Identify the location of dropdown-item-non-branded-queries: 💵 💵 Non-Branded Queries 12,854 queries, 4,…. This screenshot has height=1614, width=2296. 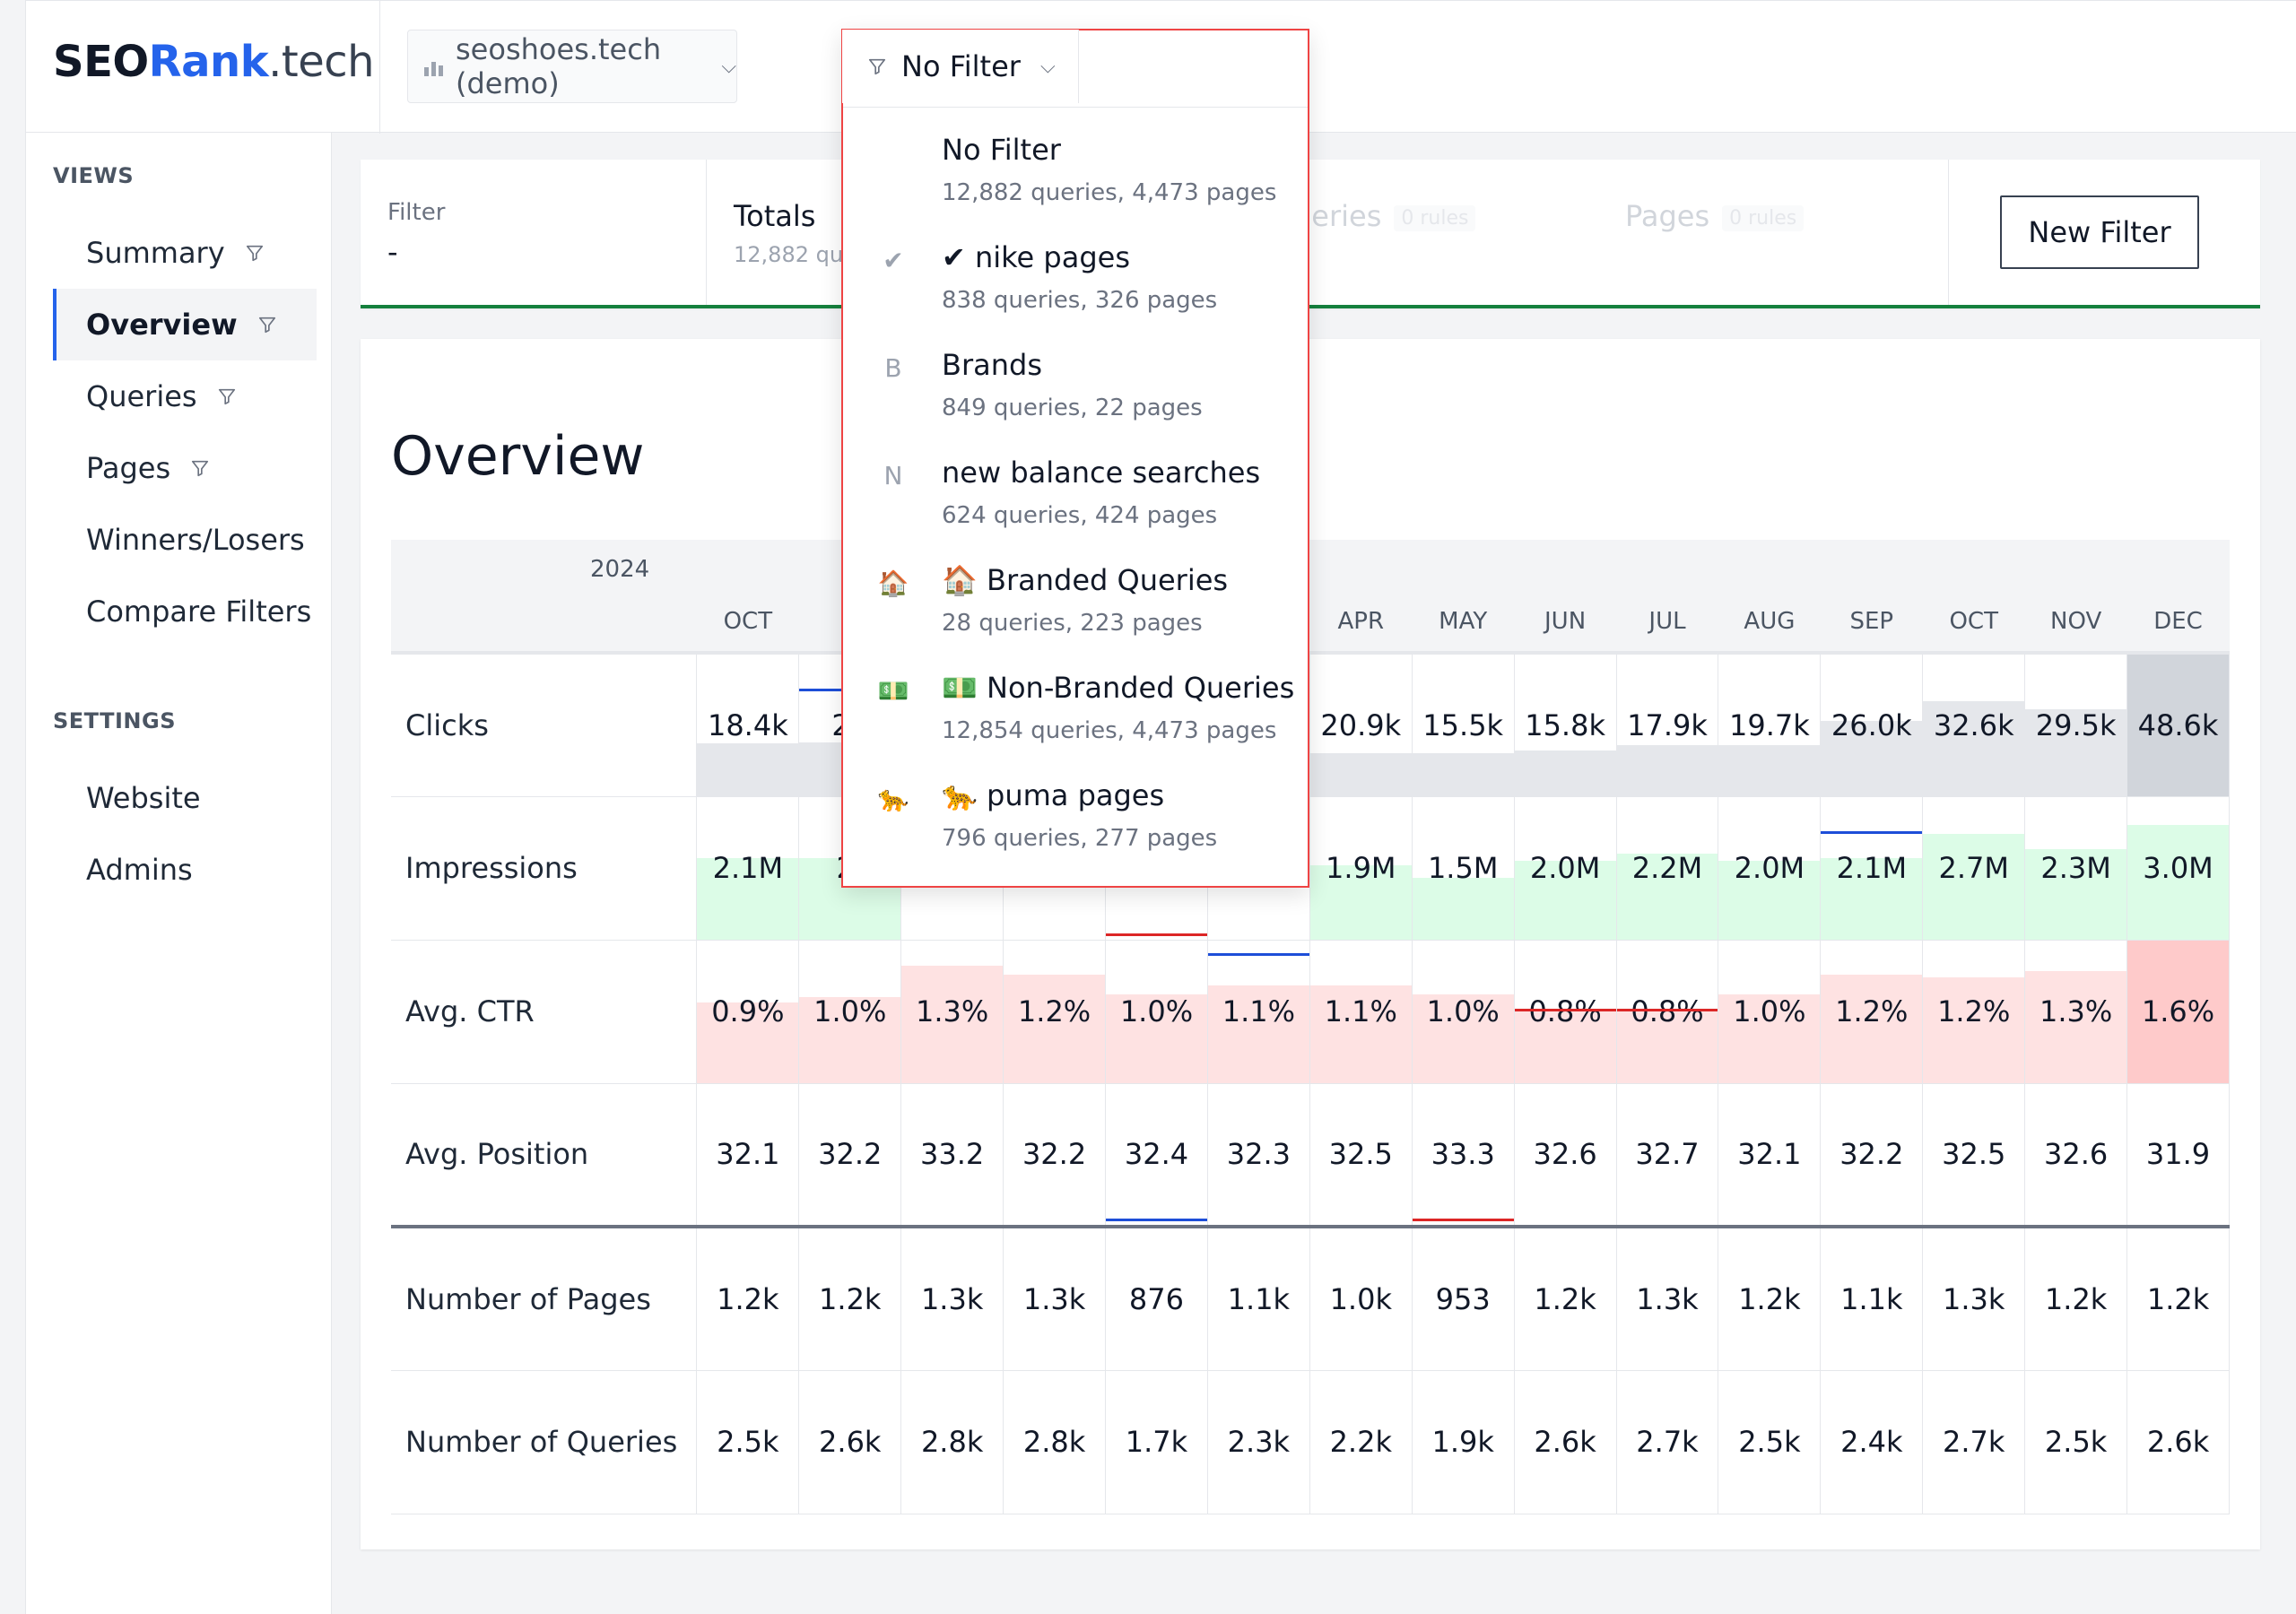
(1075, 721).